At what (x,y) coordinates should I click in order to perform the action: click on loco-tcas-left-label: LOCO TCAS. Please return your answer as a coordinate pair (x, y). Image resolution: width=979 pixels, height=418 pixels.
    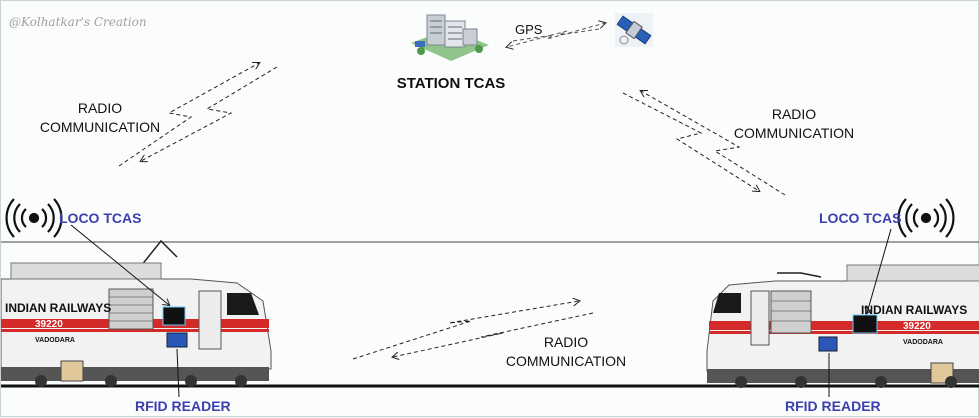
    Looking at the image, I should click on (100, 218).